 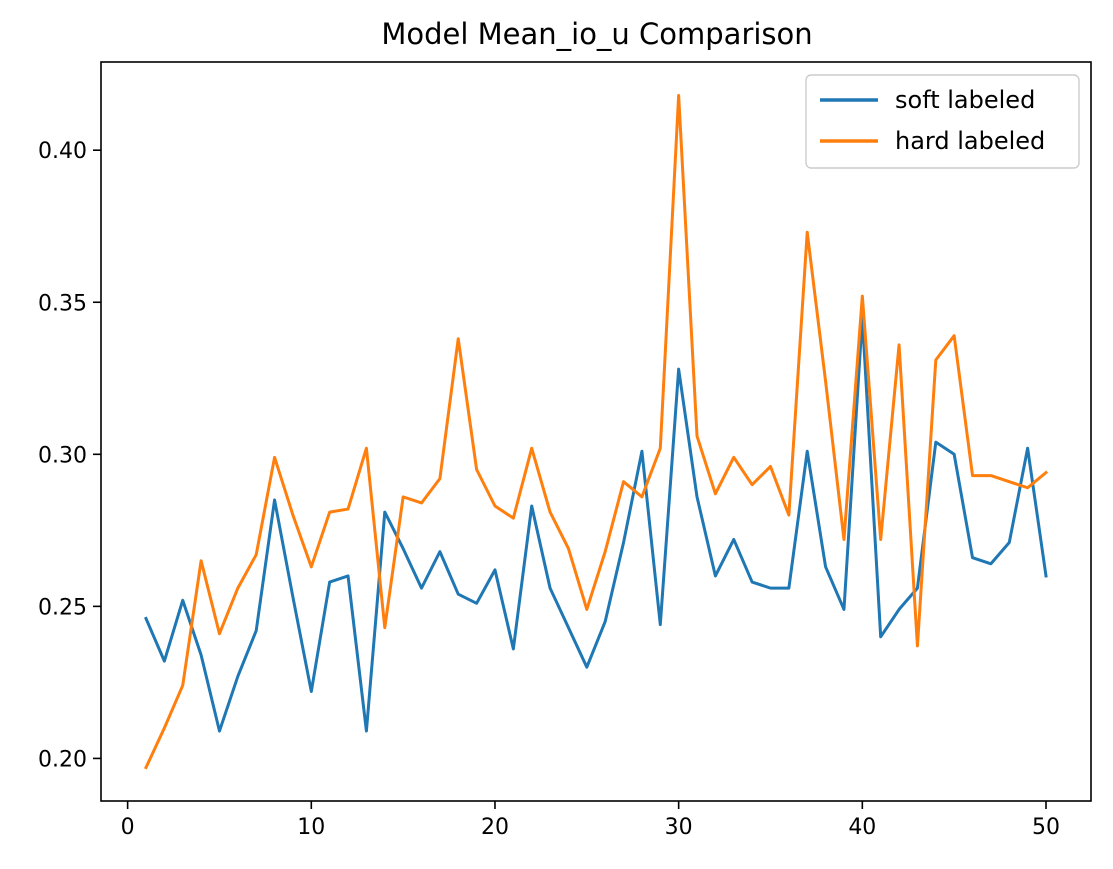 What do you see at coordinates (942, 121) in the screenshot?
I see `legend: soft labeled hard labeled` at bounding box center [942, 121].